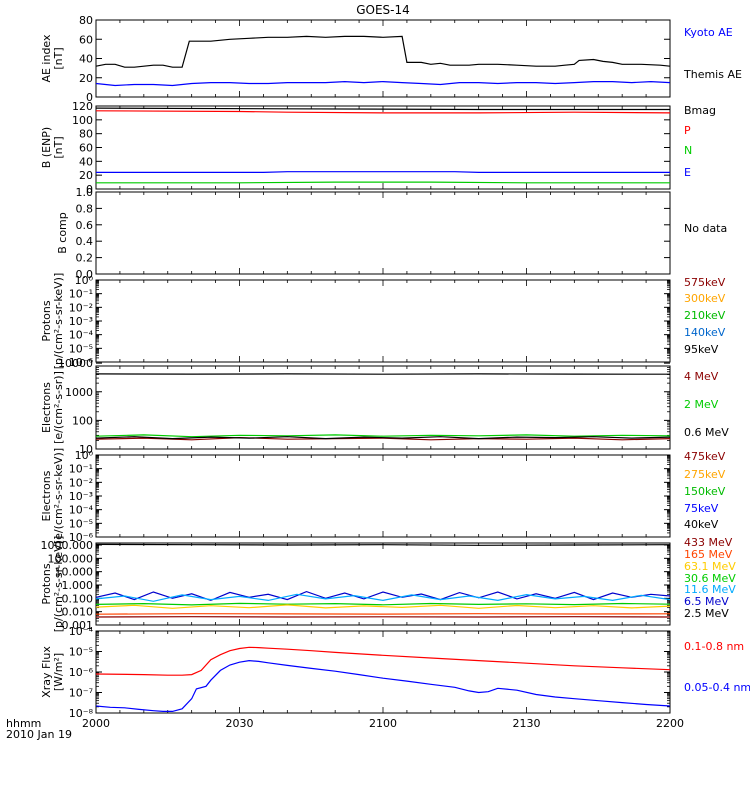  What do you see at coordinates (708, 32) in the screenshot?
I see `legend-entry: Kyoto AE` at bounding box center [708, 32].